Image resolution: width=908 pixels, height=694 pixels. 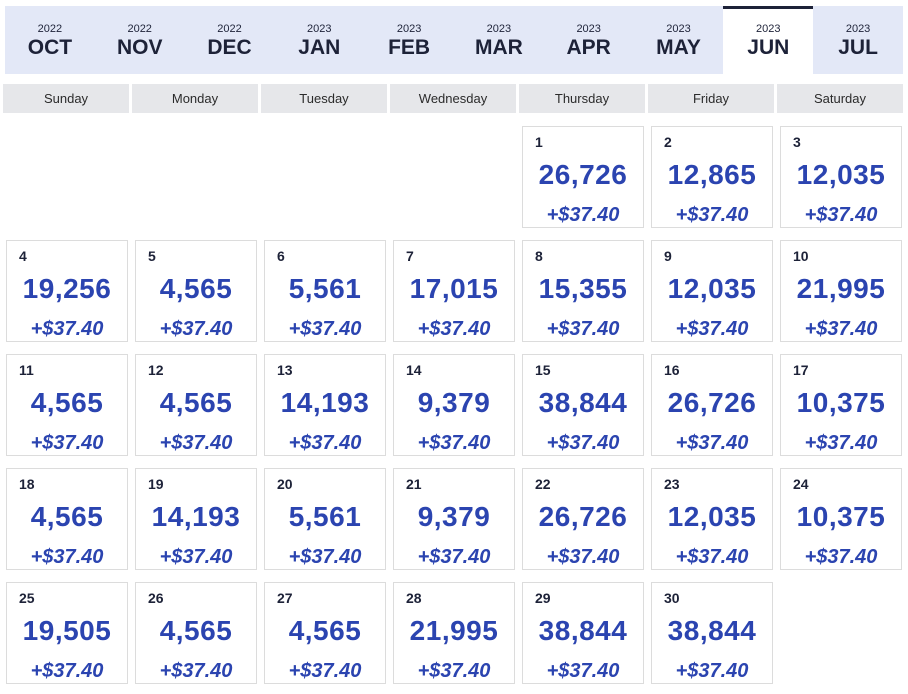 What do you see at coordinates (768, 40) in the screenshot?
I see `month-tab-jun: 2023 JUN` at bounding box center [768, 40].